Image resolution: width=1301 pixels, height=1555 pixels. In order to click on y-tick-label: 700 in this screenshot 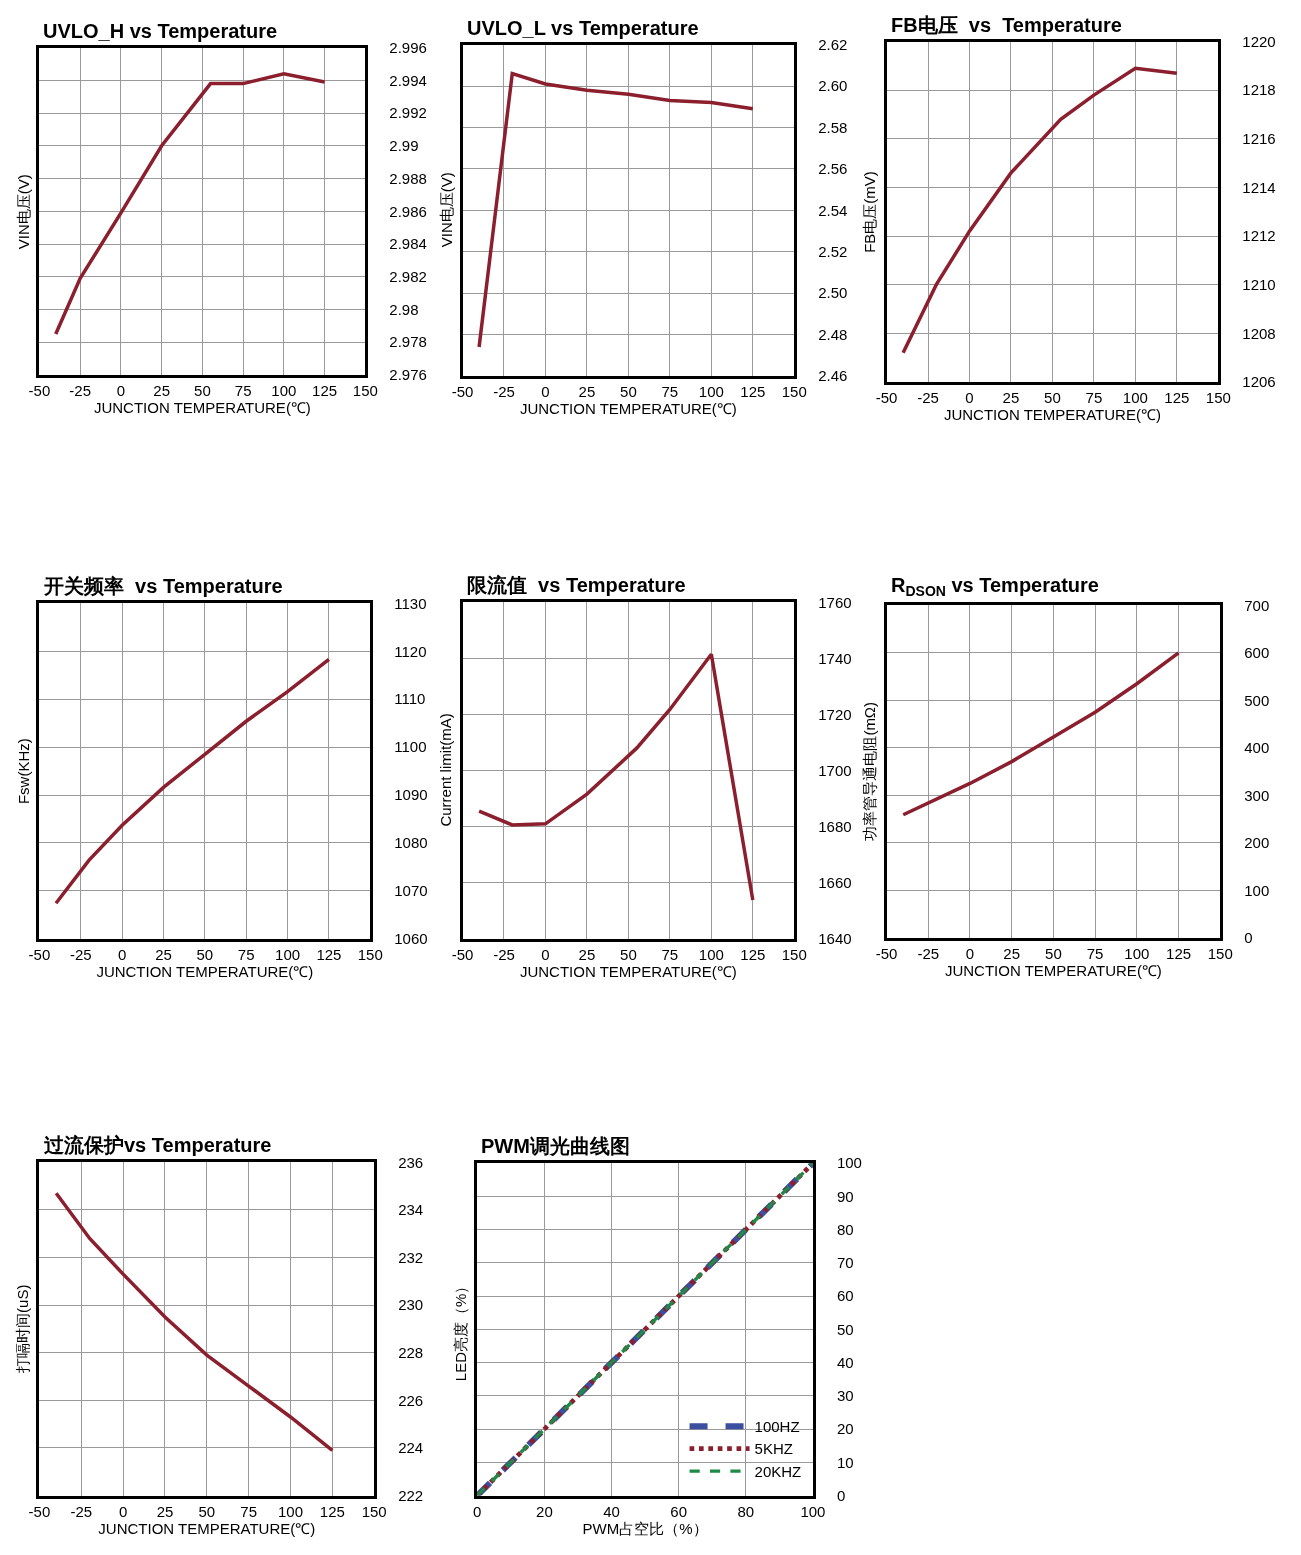, I will do `click(1257, 605)`.